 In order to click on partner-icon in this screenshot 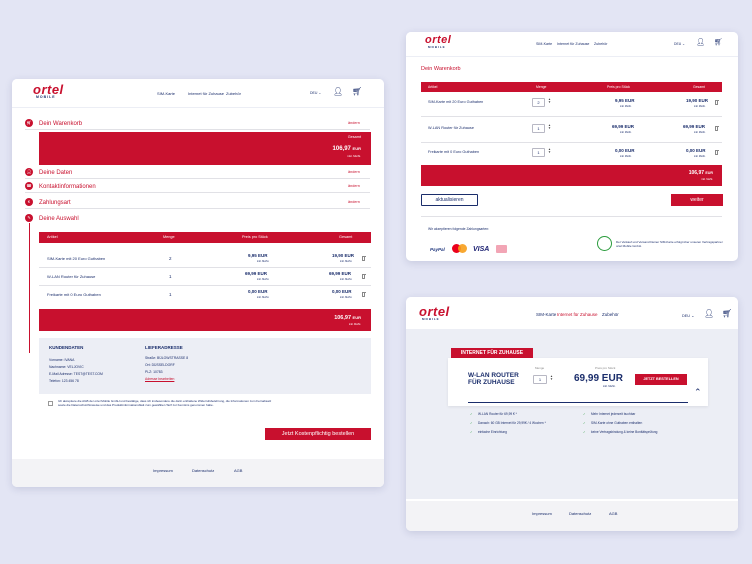, I will do `click(604, 243)`.